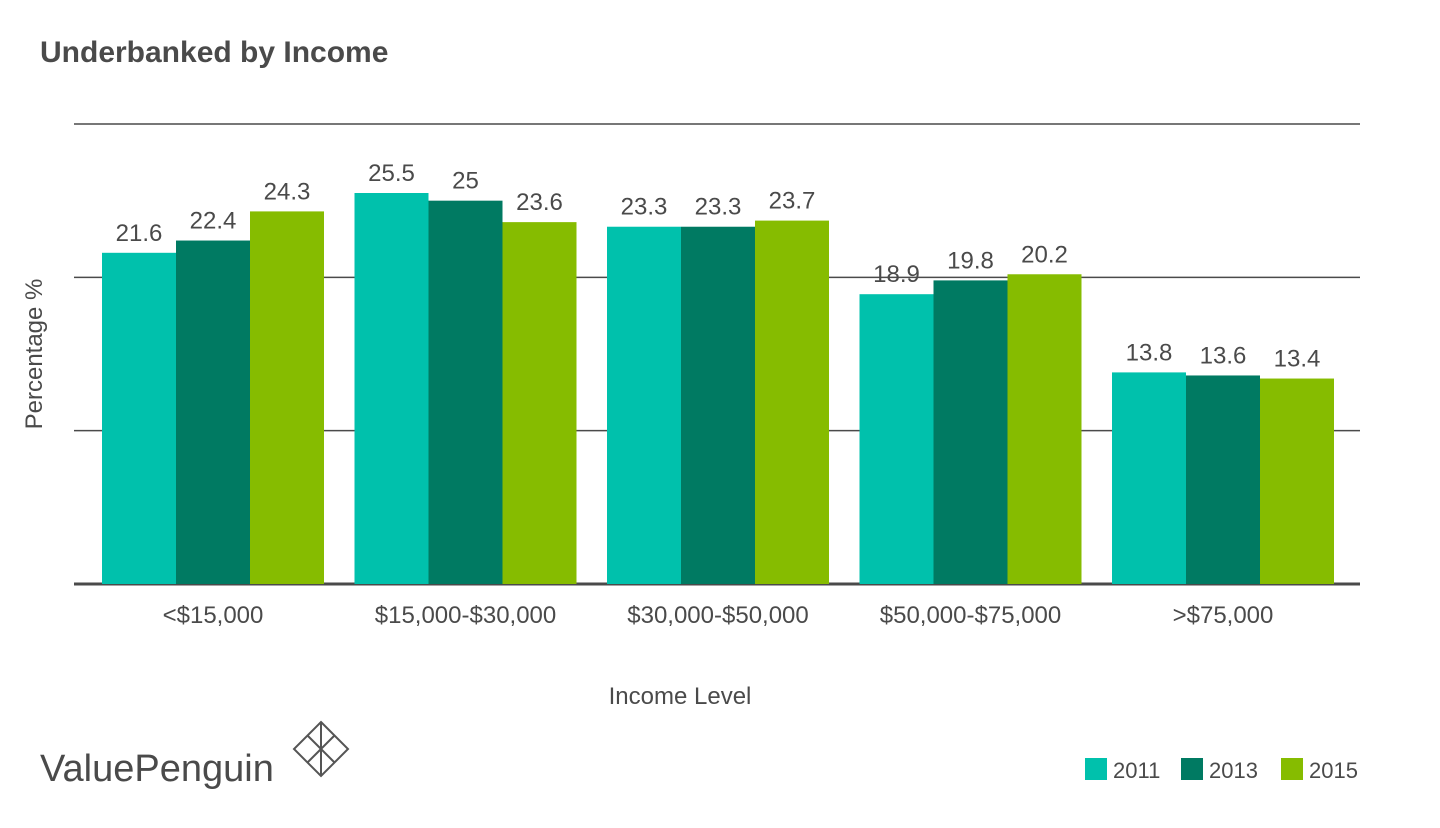 The image size is (1440, 828). I want to click on legend: 2011 2013 2015, so click(1221, 770).